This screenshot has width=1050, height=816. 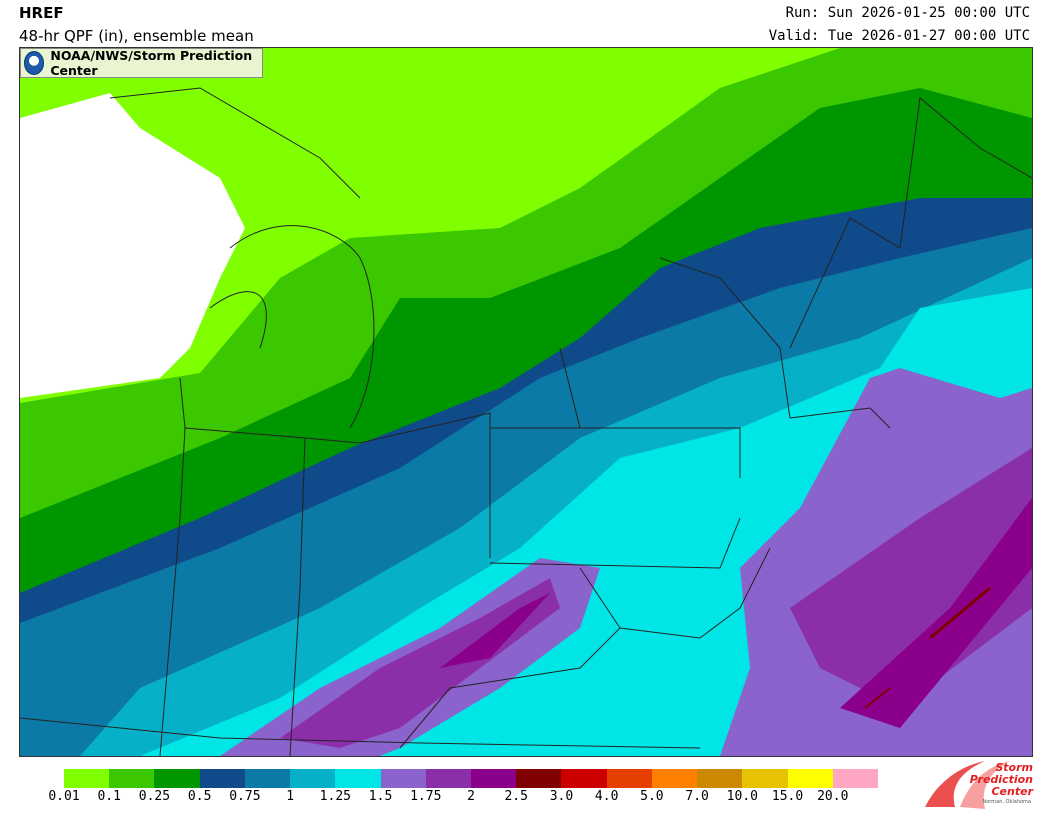 What do you see at coordinates (245, 796) in the screenshot?
I see `legend-label: 0.75` at bounding box center [245, 796].